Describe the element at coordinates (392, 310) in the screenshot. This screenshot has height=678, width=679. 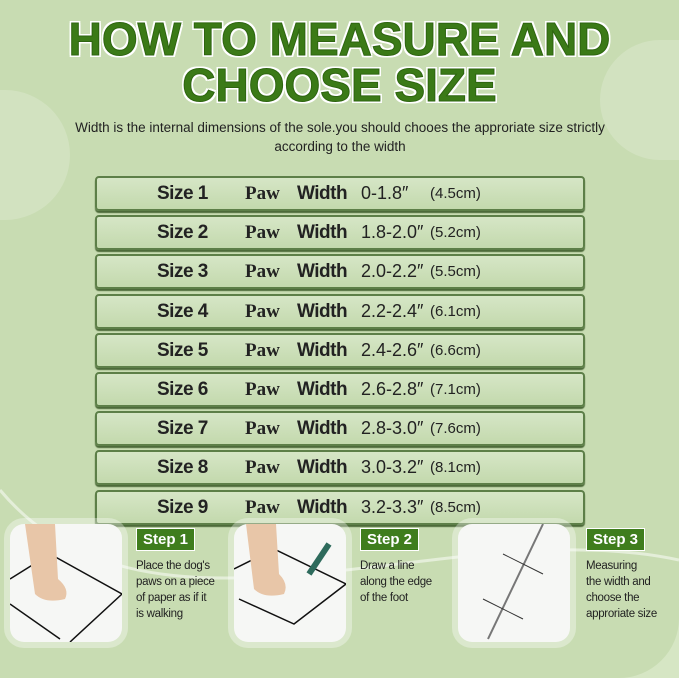
I see `inch-range: 2.2-2.4″` at that location.